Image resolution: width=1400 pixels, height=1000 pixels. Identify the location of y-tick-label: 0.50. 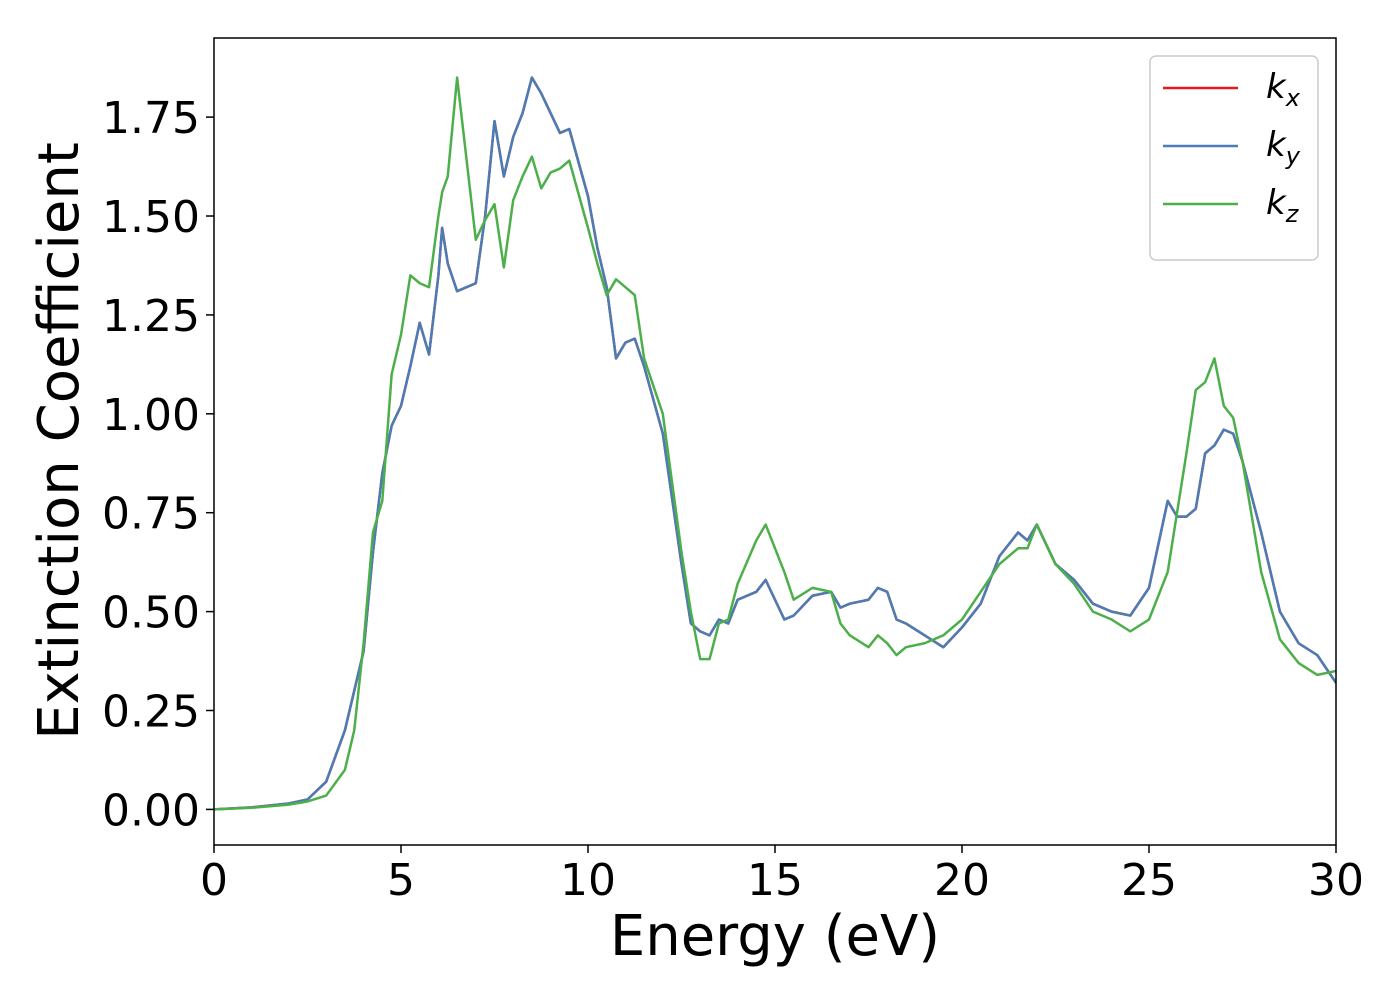
(151, 613).